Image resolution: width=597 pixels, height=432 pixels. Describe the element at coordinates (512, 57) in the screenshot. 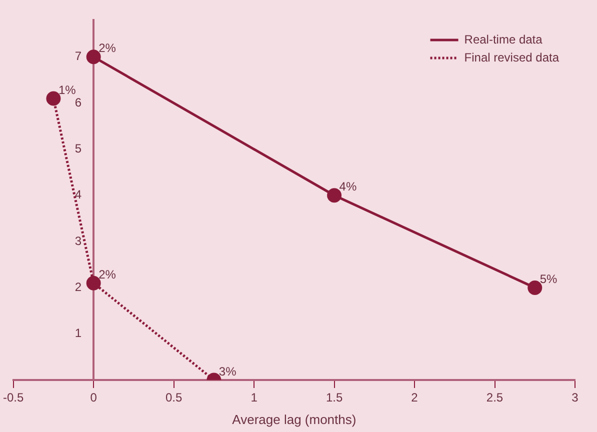

I see `legend-label: Final revised data` at that location.